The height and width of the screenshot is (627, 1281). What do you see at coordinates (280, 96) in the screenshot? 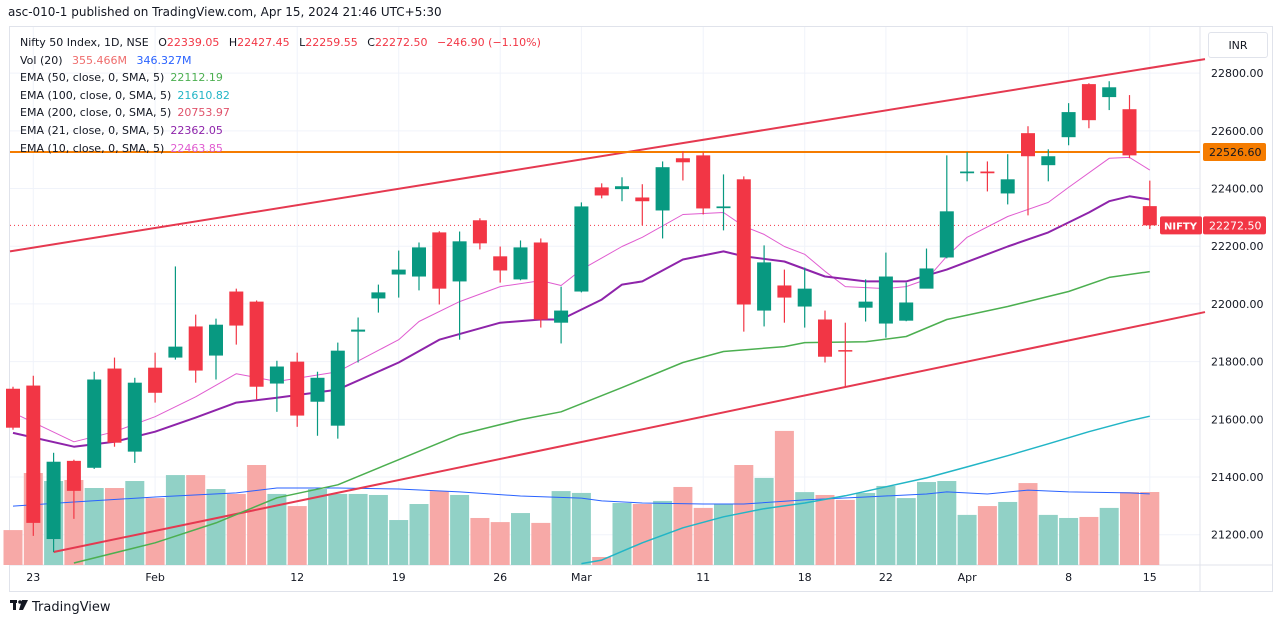
I see `legend-ema-row: EMA (100, close, 0, SMA, 5) 21610.82` at bounding box center [280, 96].